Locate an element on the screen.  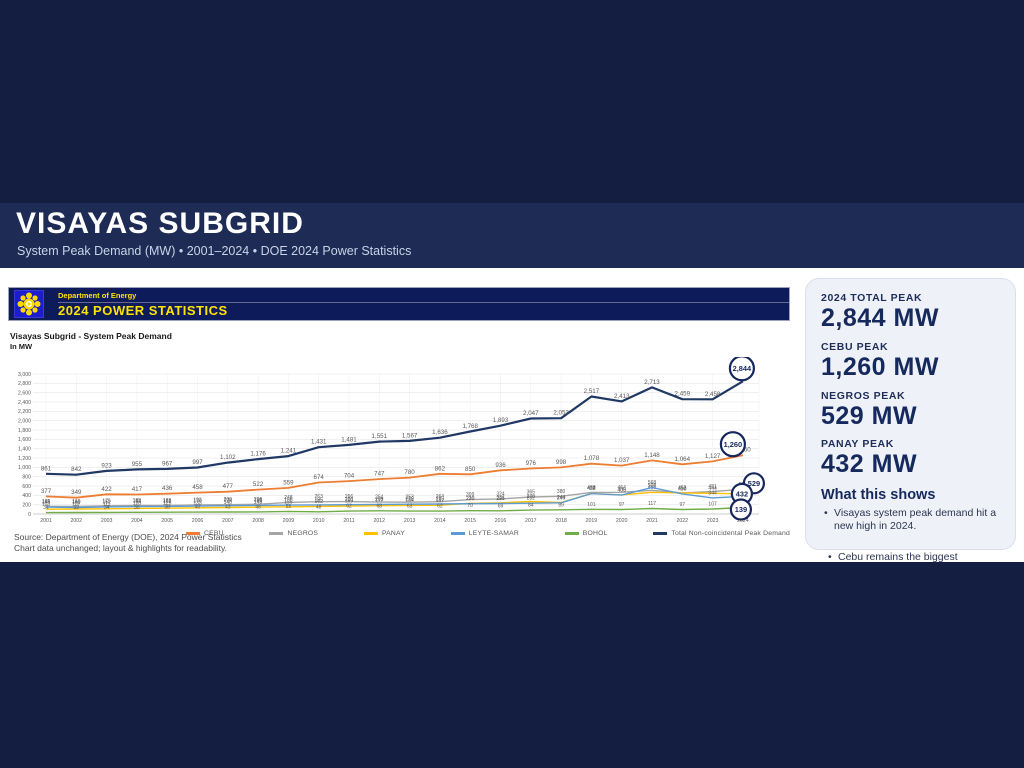
legend-item: Total Non-coincidental Peak Demand is located at coordinates (721, 533).